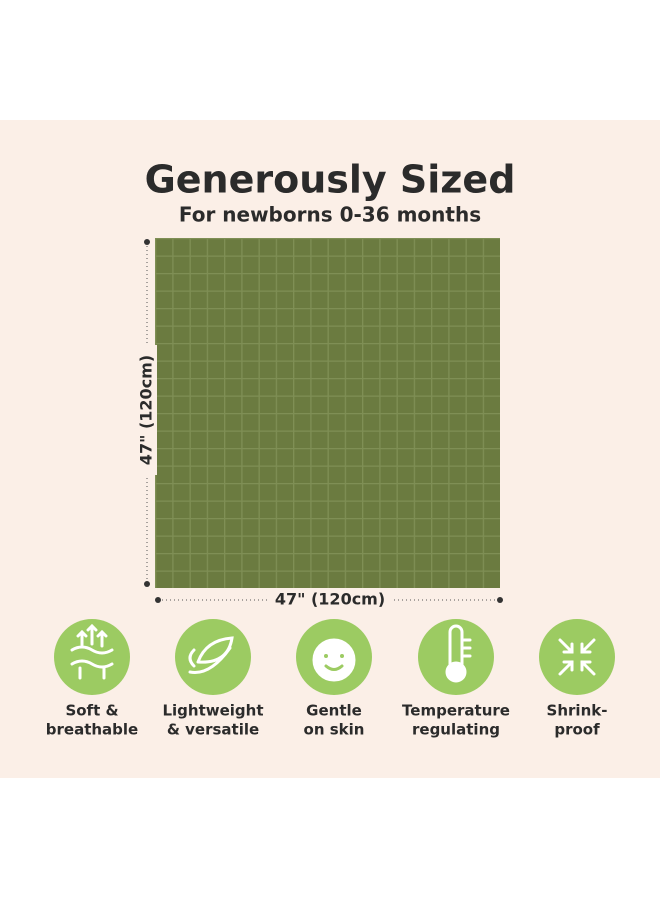  What do you see at coordinates (334, 667) in the screenshot?
I see `icon-smile` at bounding box center [334, 667].